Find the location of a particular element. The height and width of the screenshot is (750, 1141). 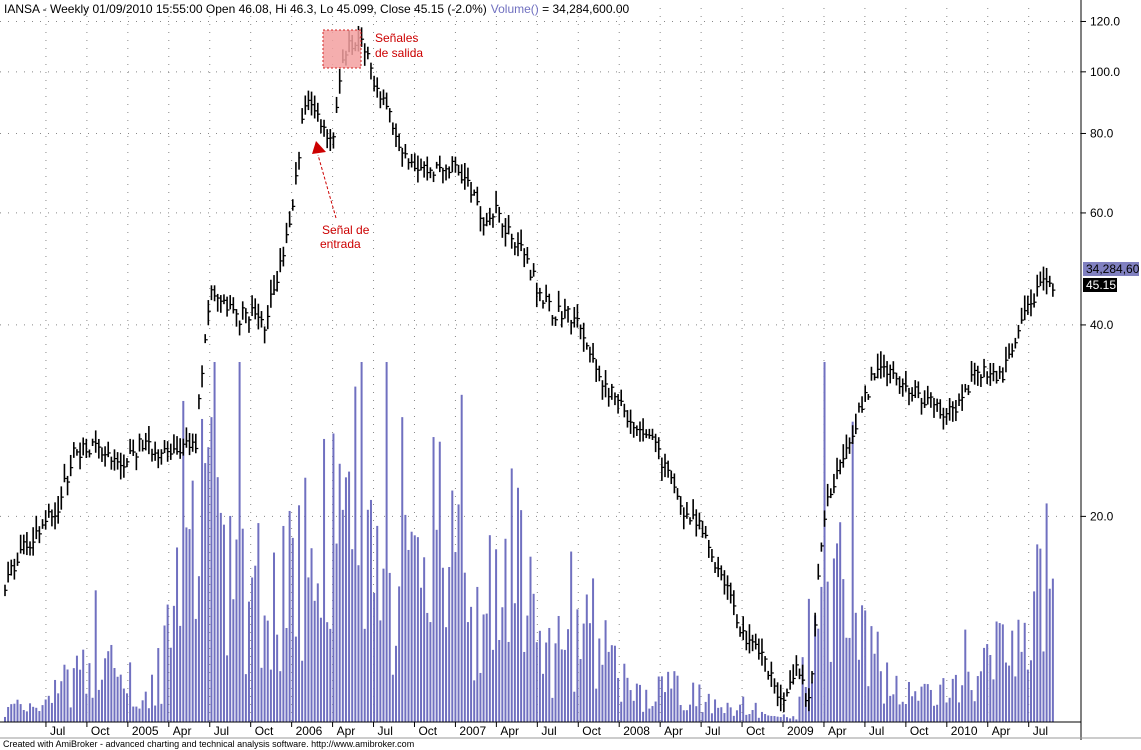

y-tick-label: 60.0 is located at coordinates (1102, 213).